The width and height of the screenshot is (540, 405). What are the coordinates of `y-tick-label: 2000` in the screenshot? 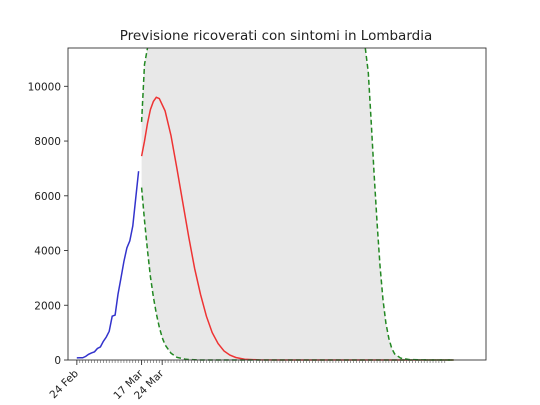 It's located at (47, 306).